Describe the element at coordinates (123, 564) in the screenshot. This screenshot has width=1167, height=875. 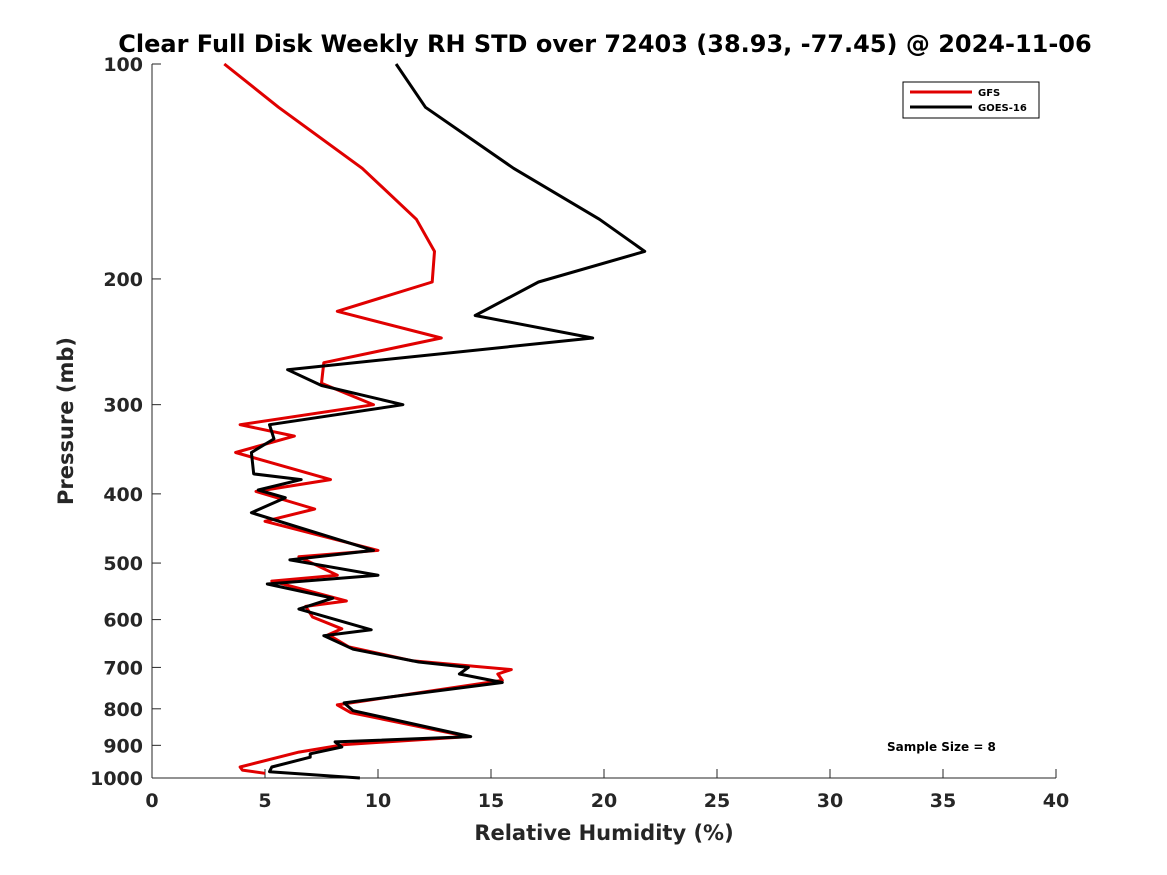
I see `y-tick-label: 500` at that location.